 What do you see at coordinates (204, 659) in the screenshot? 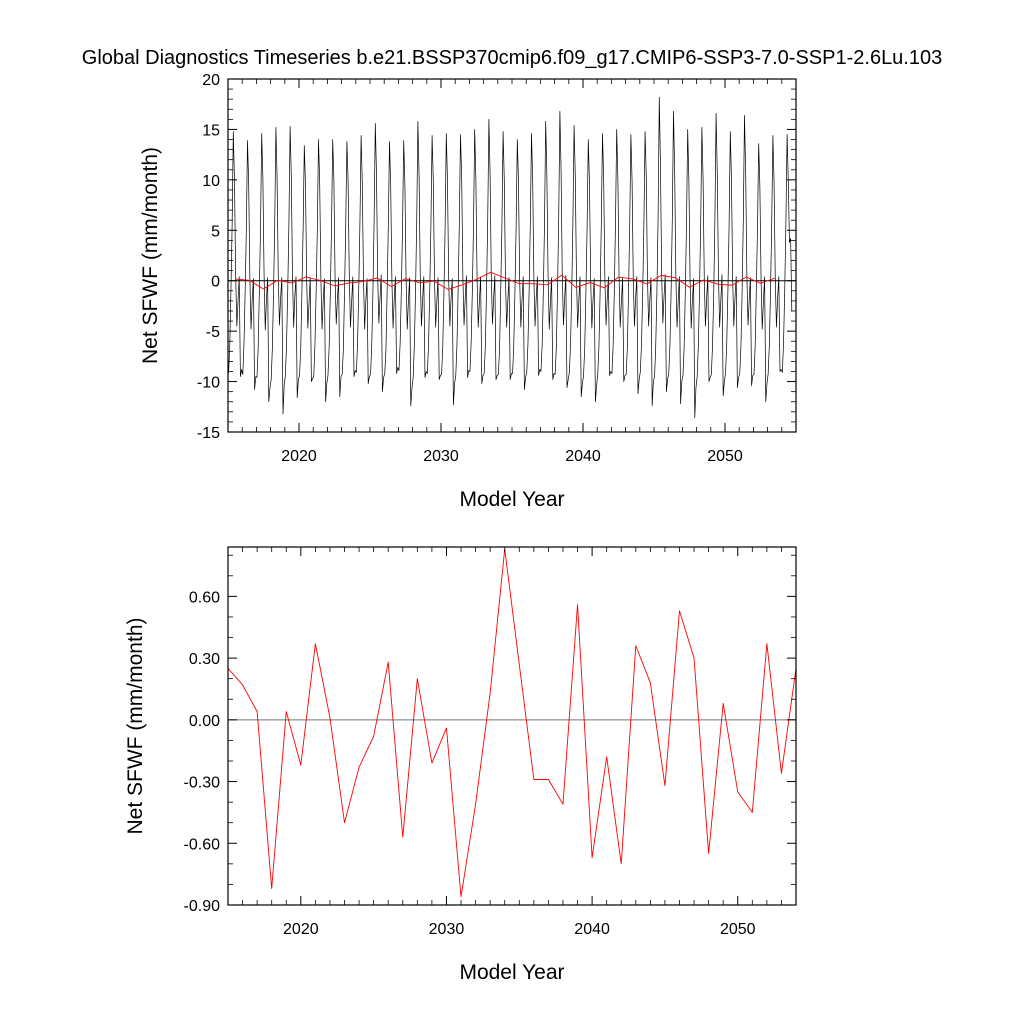
I see `bottom-y-tick-label: 0.30` at bounding box center [204, 659].